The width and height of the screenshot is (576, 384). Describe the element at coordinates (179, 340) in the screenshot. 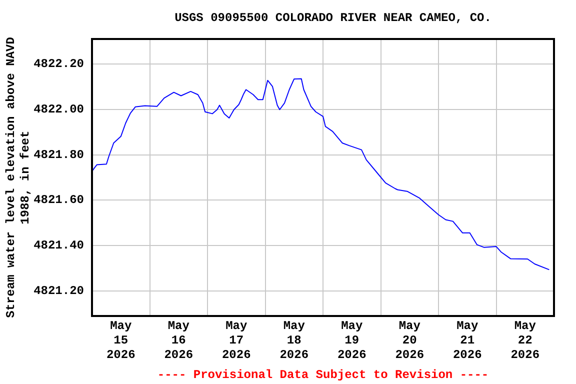

I see `x-tick-label: May 16 2026` at that location.